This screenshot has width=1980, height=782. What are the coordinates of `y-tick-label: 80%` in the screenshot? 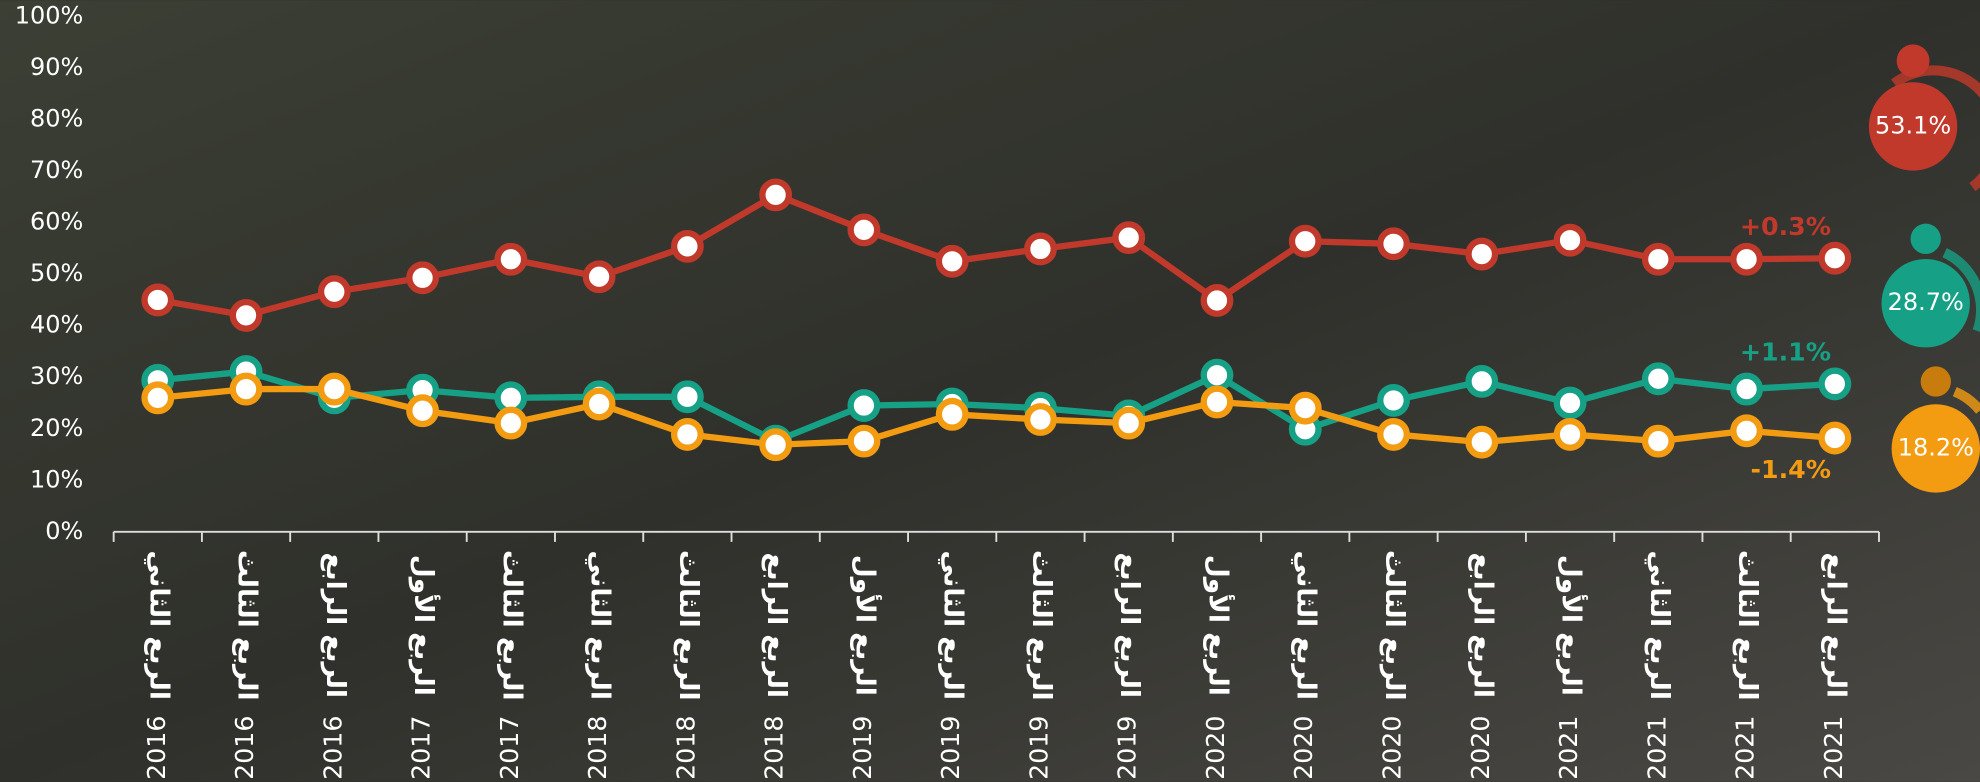 It's located at (56, 119).